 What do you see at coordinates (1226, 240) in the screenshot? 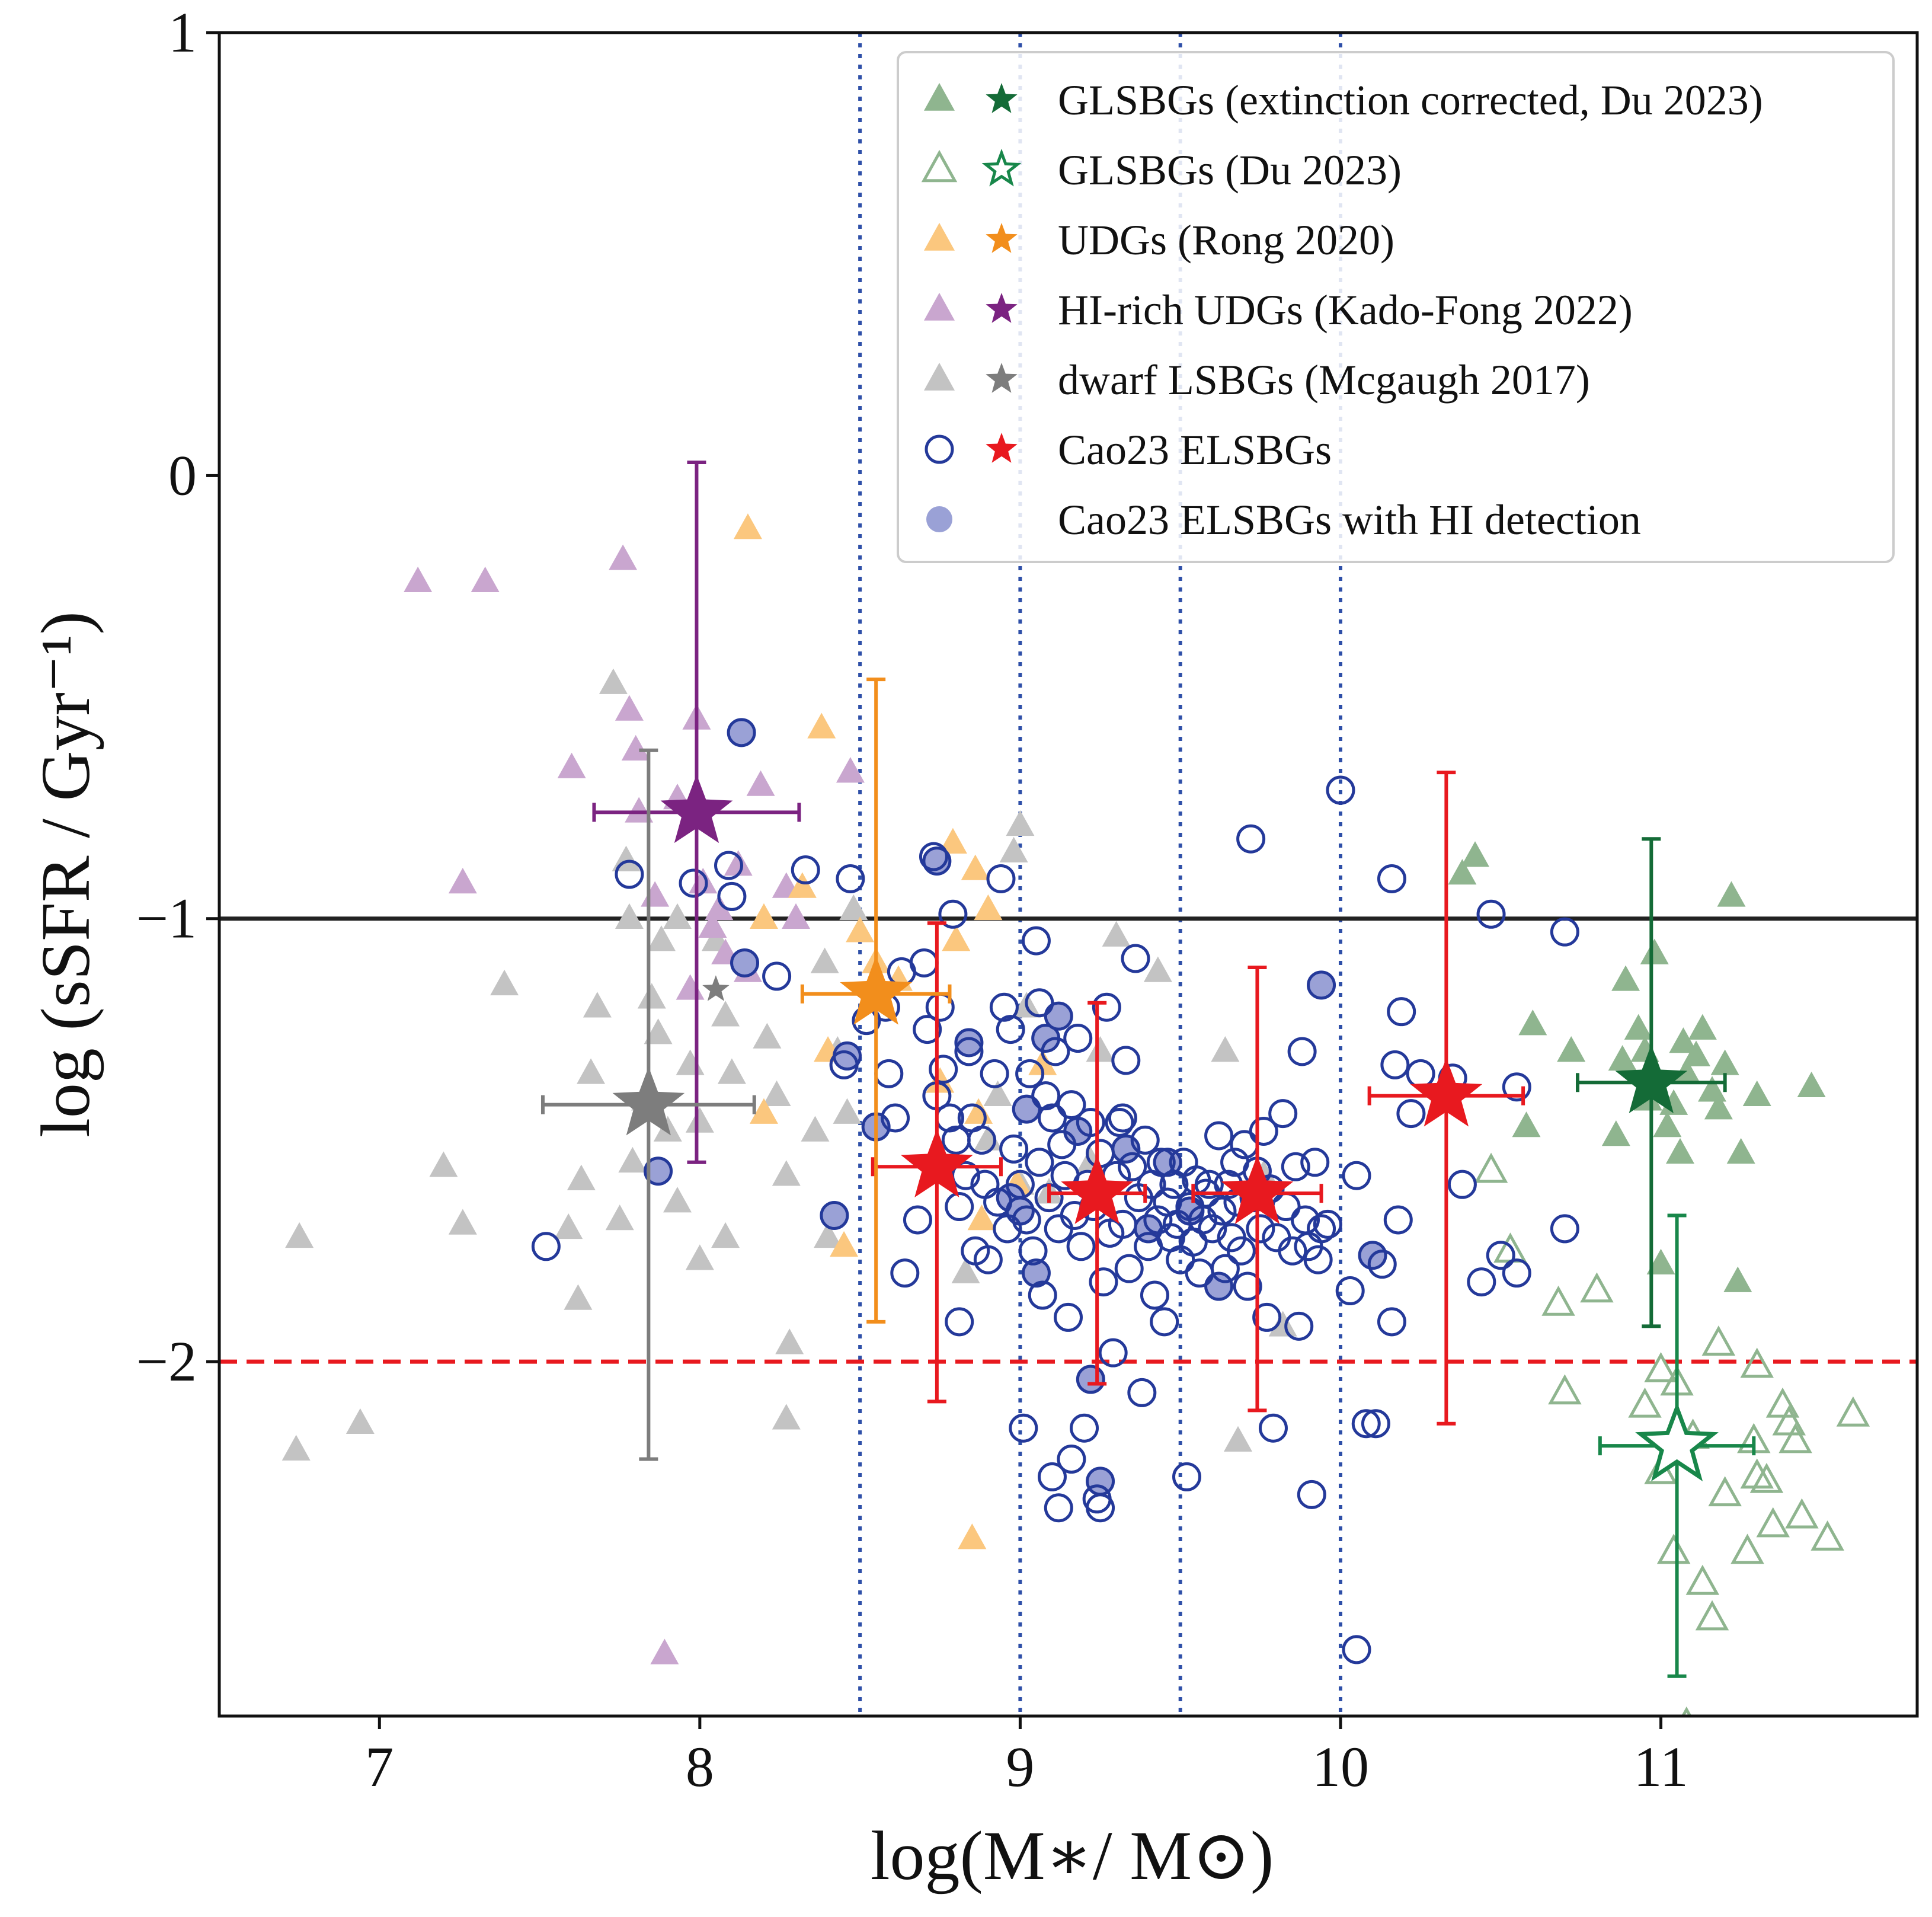
I see `legend-label: UDGs (Rong 2020)` at bounding box center [1226, 240].